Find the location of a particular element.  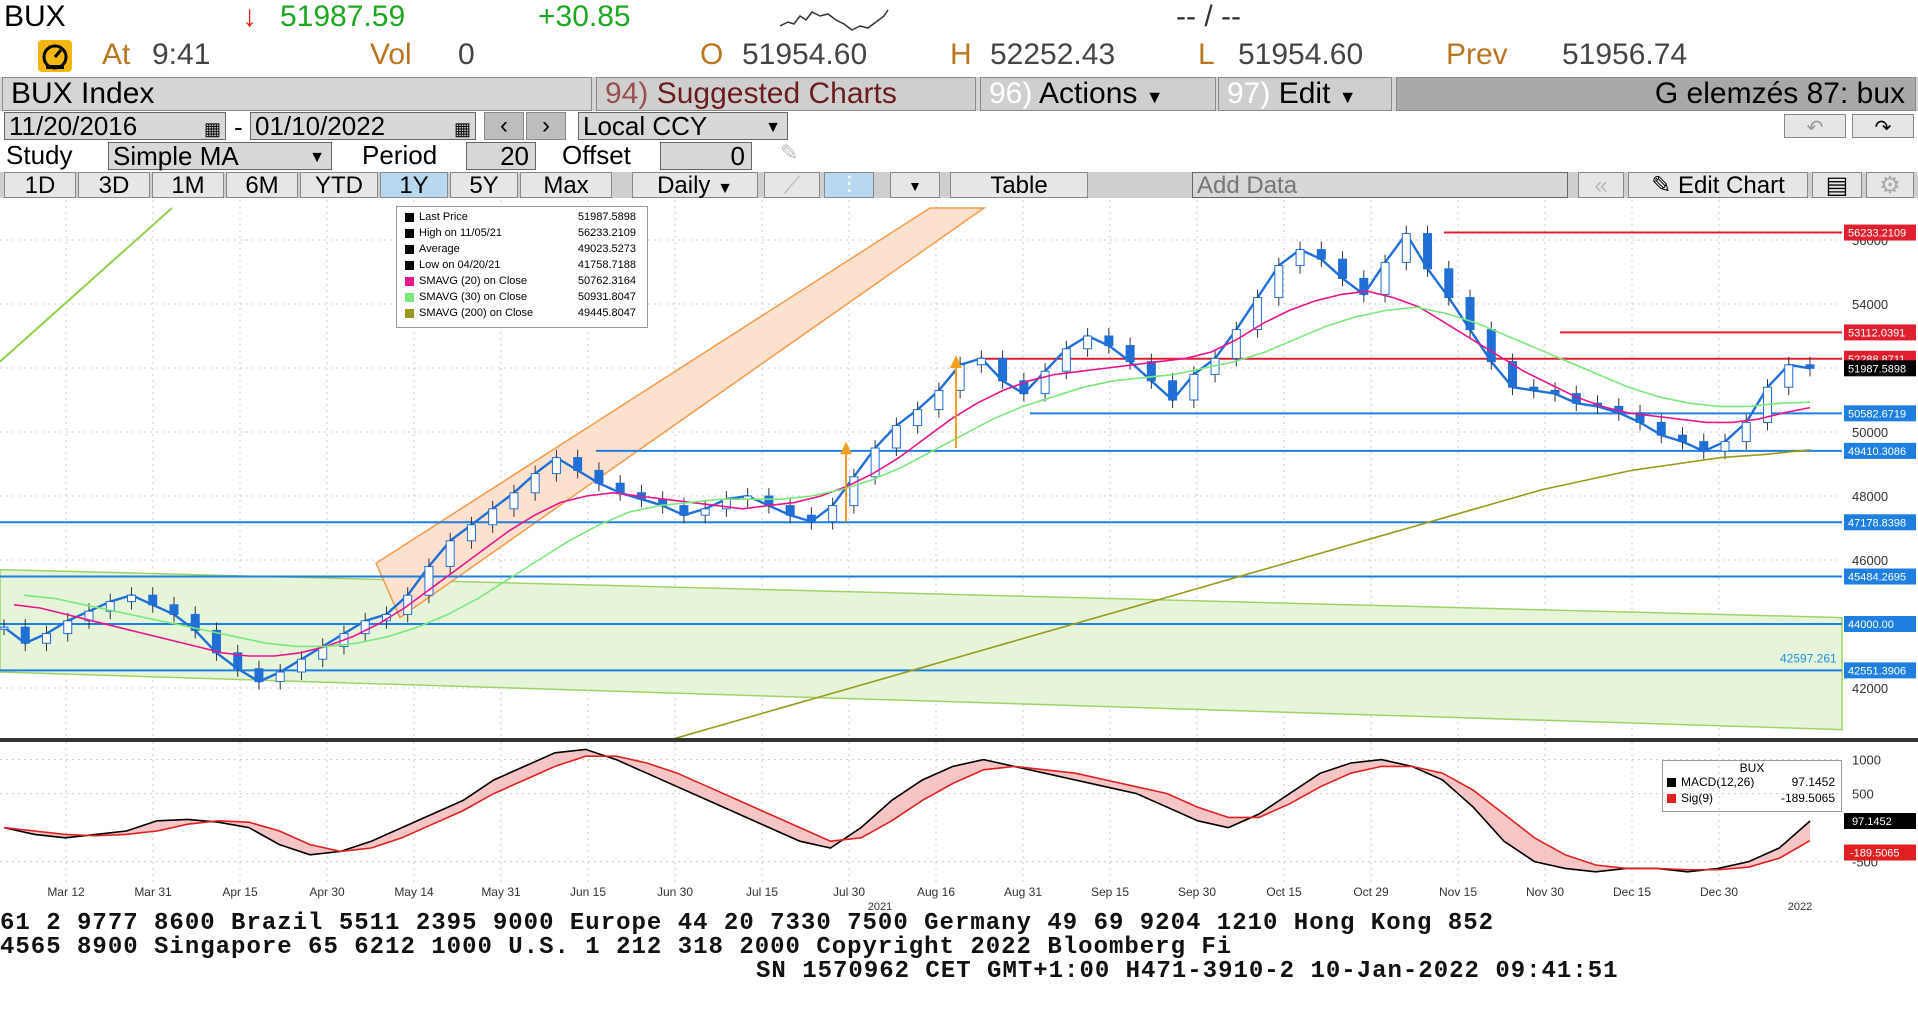

level-label: 44000.00 is located at coordinates (1871, 625).